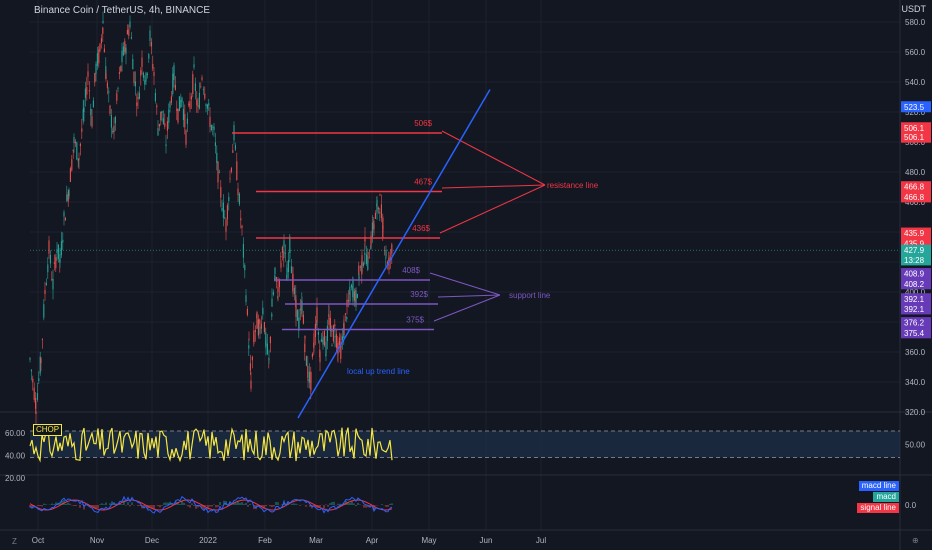 The image size is (932, 550). Describe the element at coordinates (878, 486) in the screenshot. I see `macd-line-legend: macd line` at that location.